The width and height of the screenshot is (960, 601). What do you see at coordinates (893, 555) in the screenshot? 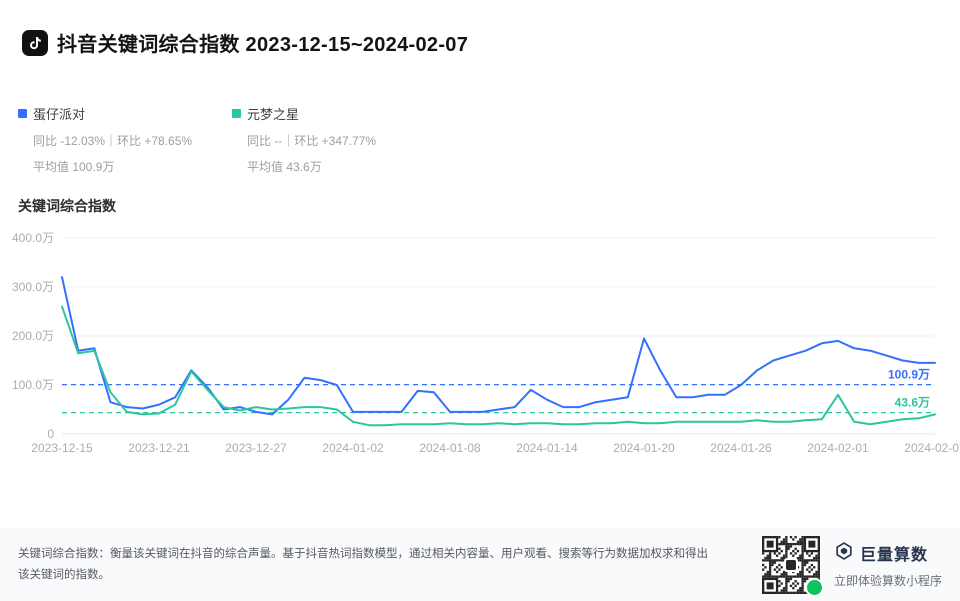
I see `brand-name: 巨量算数` at bounding box center [893, 555].